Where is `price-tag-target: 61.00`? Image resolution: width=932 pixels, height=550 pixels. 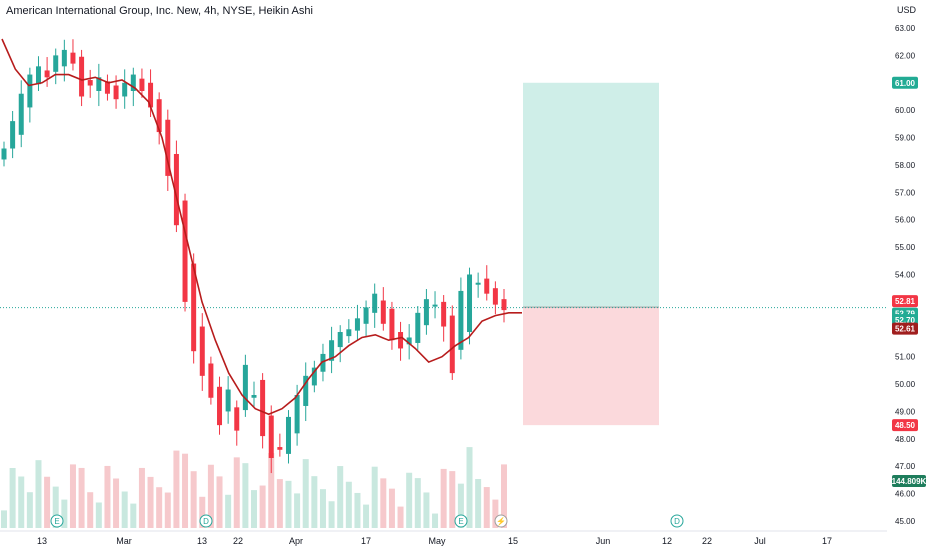
price-tag-target: 61.00 is located at coordinates (905, 82).